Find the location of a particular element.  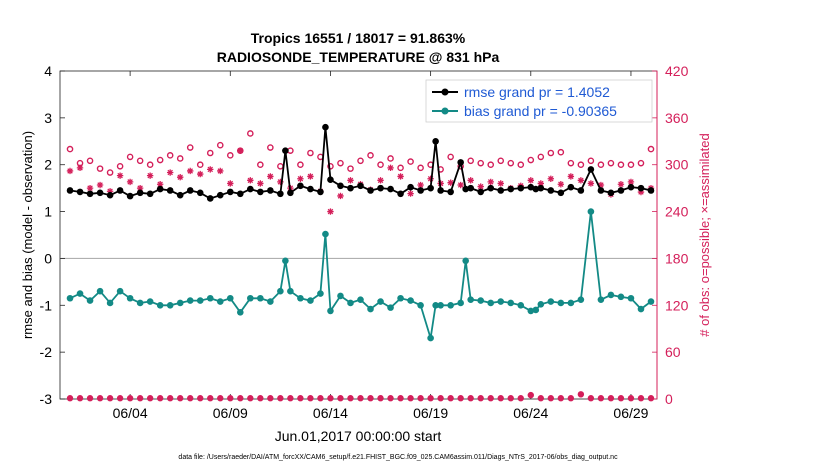

legend-box is located at coordinates (539, 101).